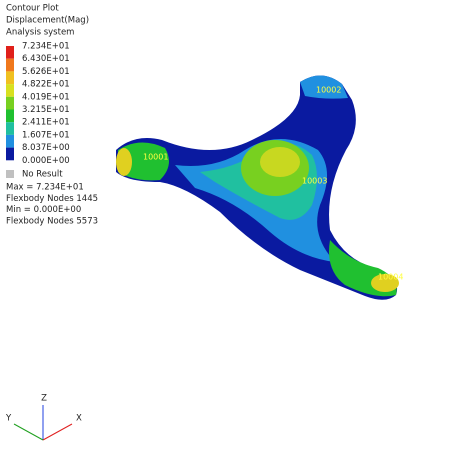 This screenshot has width=457, height=456. What do you see at coordinates (43, 210) in the screenshot?
I see `stat-line: Min = 0.000E+00` at bounding box center [43, 210].